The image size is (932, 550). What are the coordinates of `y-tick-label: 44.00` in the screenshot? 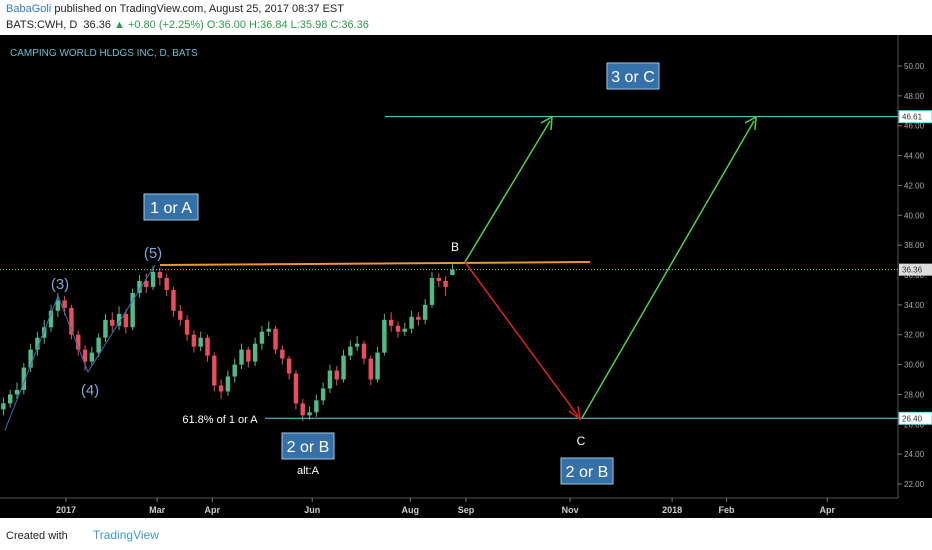 It's located at (914, 156).